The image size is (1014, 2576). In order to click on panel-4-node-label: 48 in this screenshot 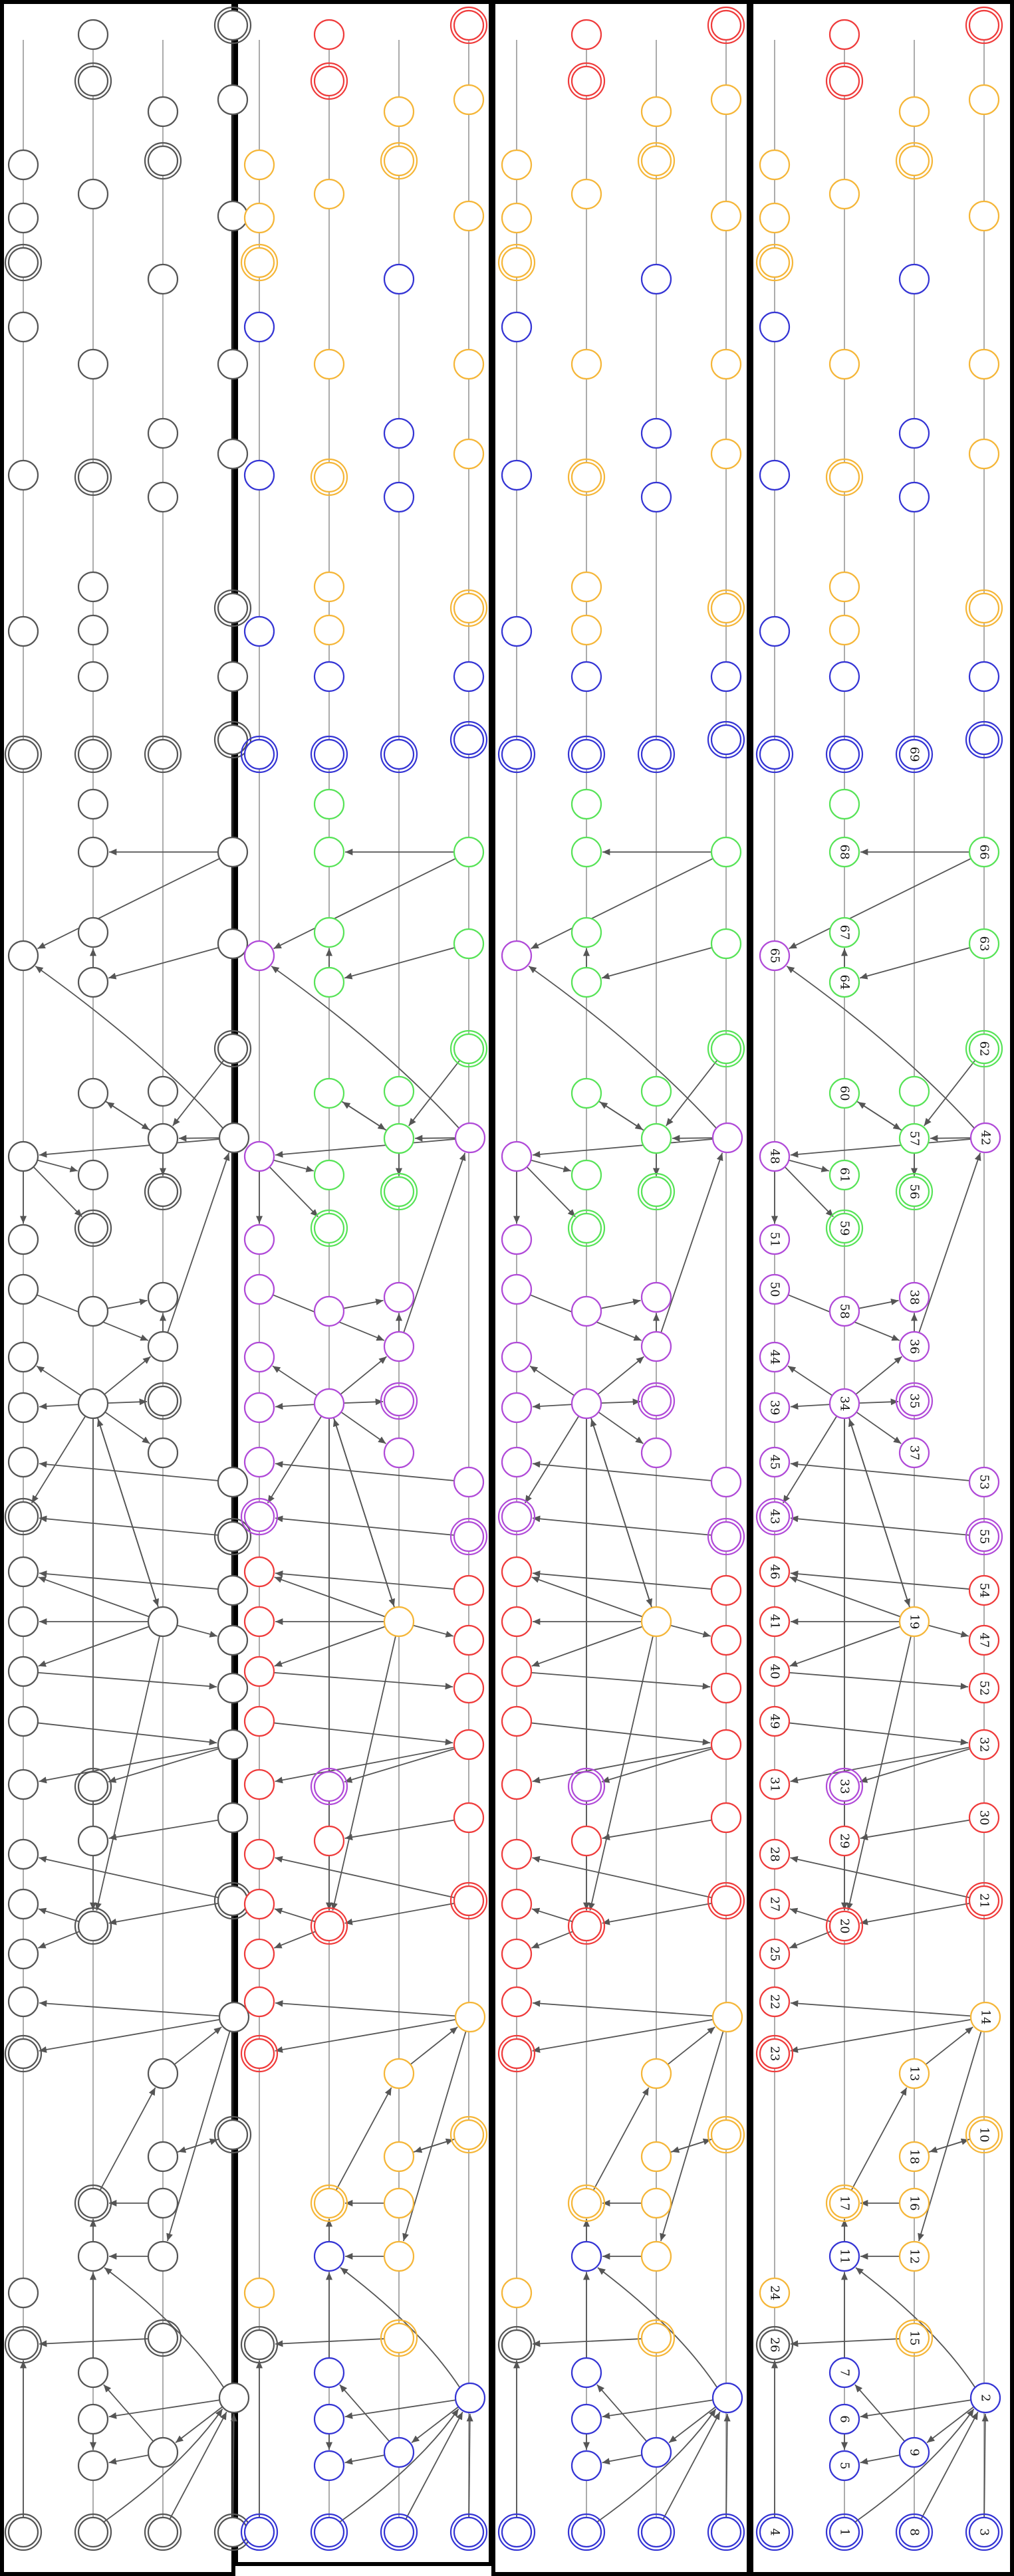, I will do `click(775, 1156)`.